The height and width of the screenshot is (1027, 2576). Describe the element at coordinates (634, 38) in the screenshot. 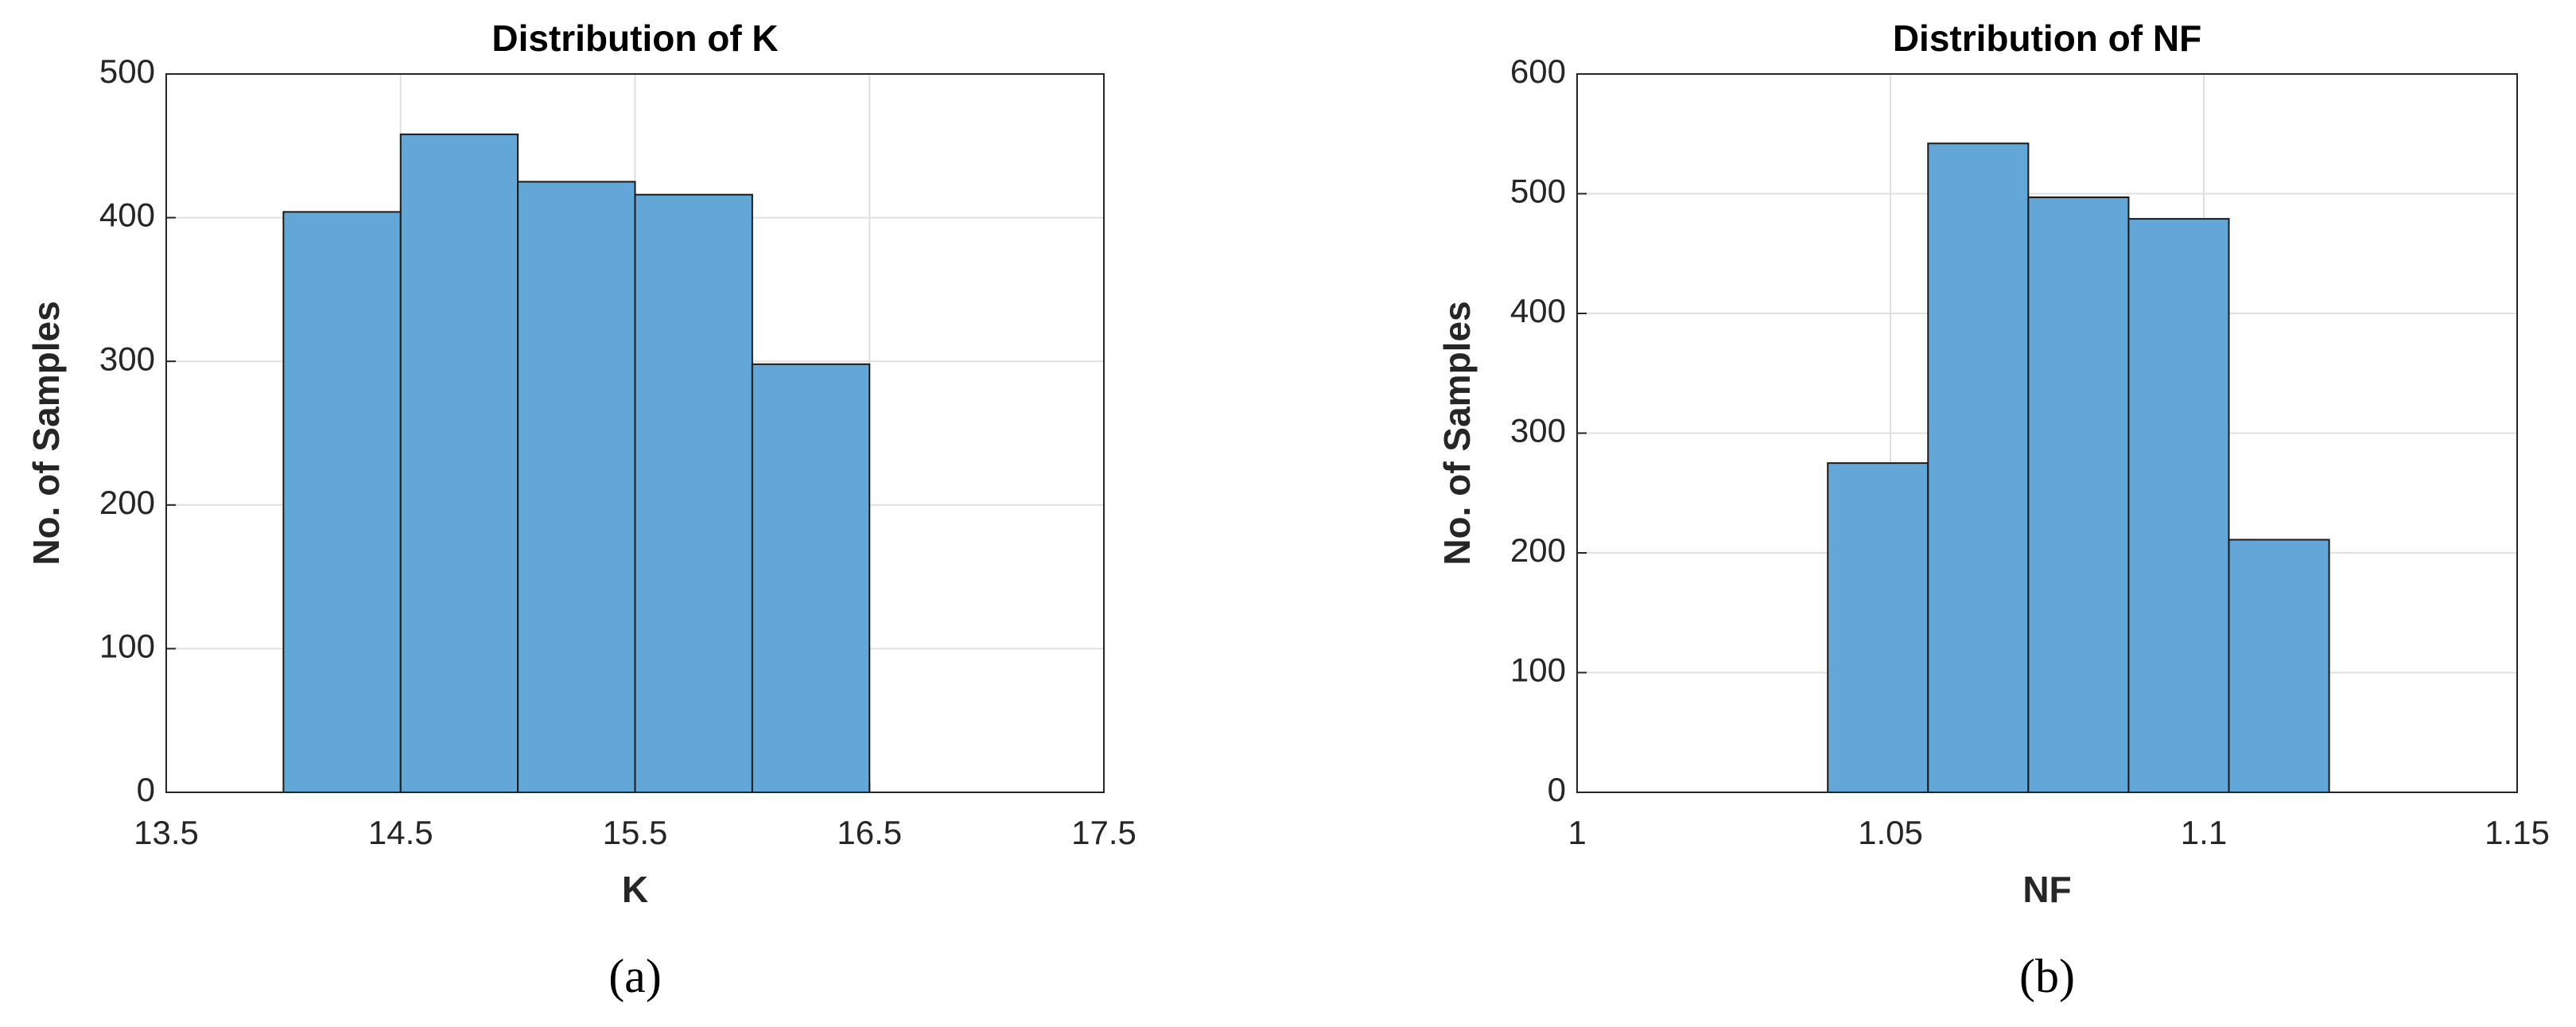

I see `chart-title: Distribution of K` at that location.